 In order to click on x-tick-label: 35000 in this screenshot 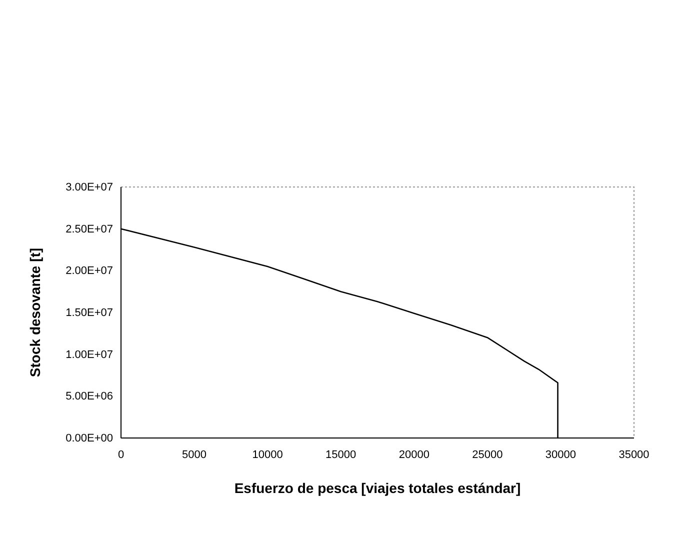, I will do `click(634, 454)`.